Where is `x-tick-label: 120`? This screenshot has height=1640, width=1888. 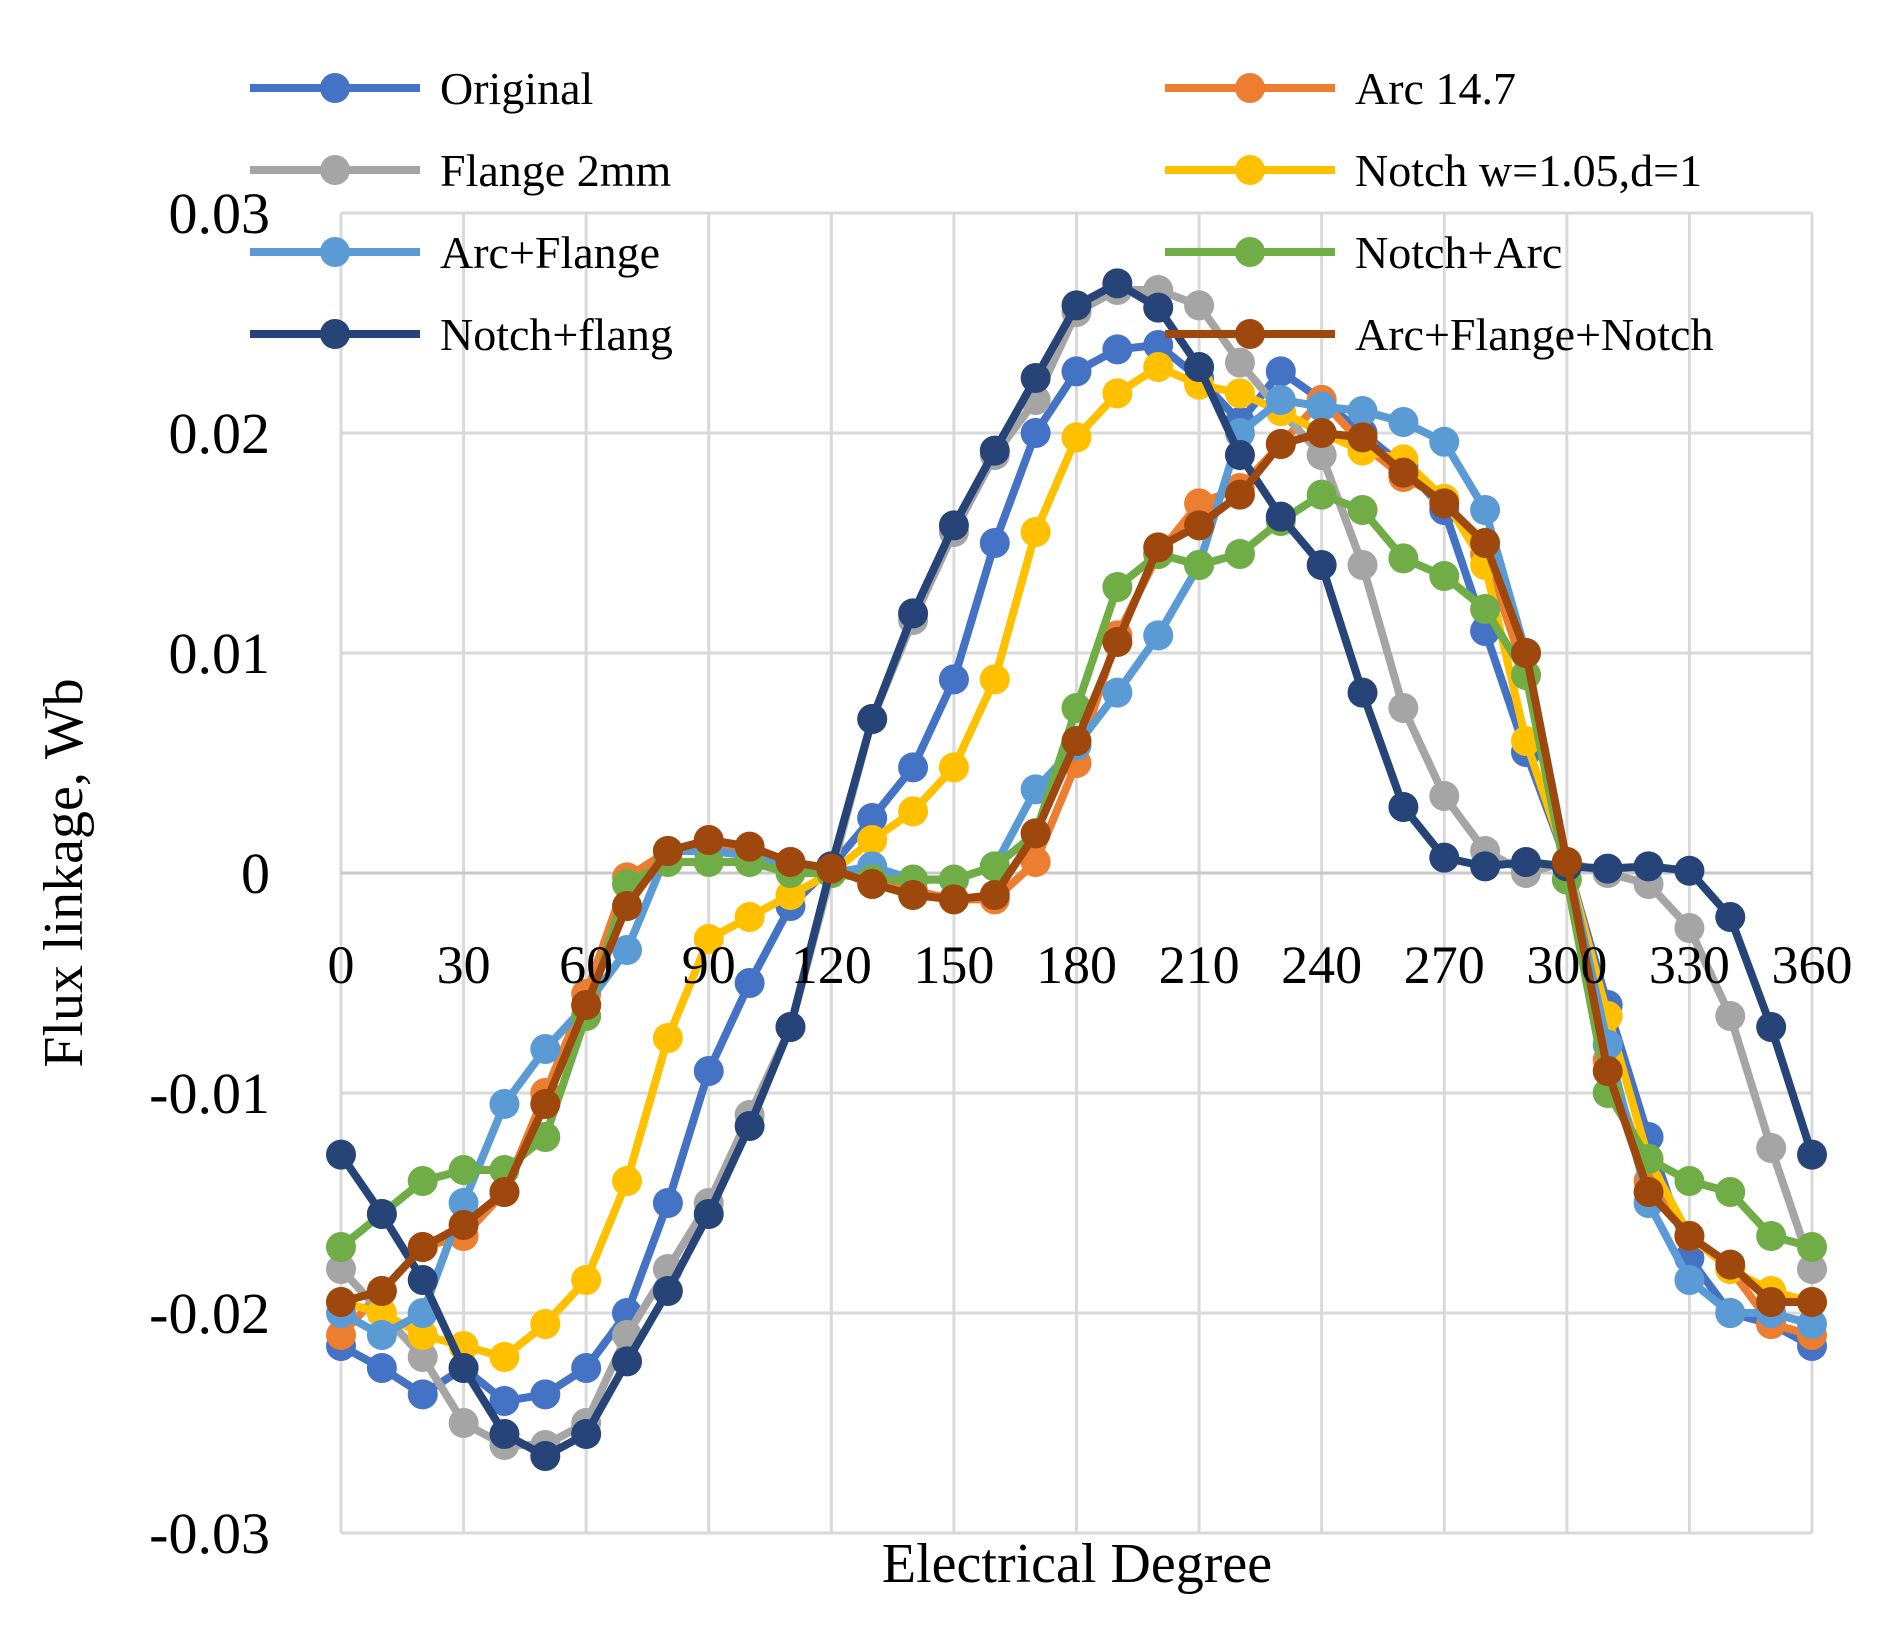 x-tick-label: 120 is located at coordinates (831, 965).